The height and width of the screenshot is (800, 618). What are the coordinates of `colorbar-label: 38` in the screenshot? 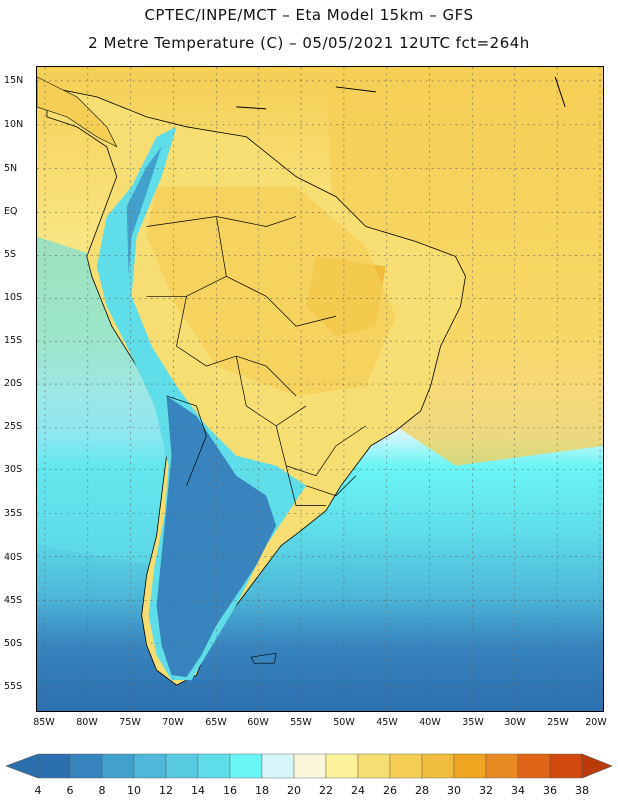 It's located at (582, 790).